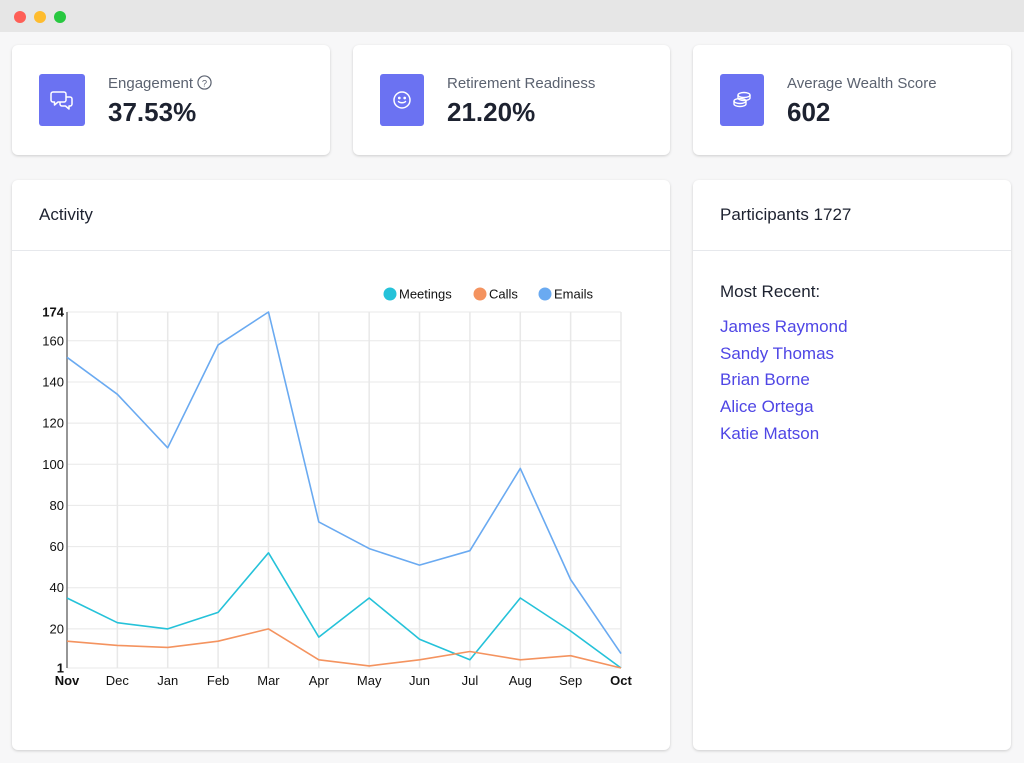 Image resolution: width=1024 pixels, height=763 pixels. Describe the element at coordinates (53, 423) in the screenshot. I see `y-tick-label: 120` at that location.